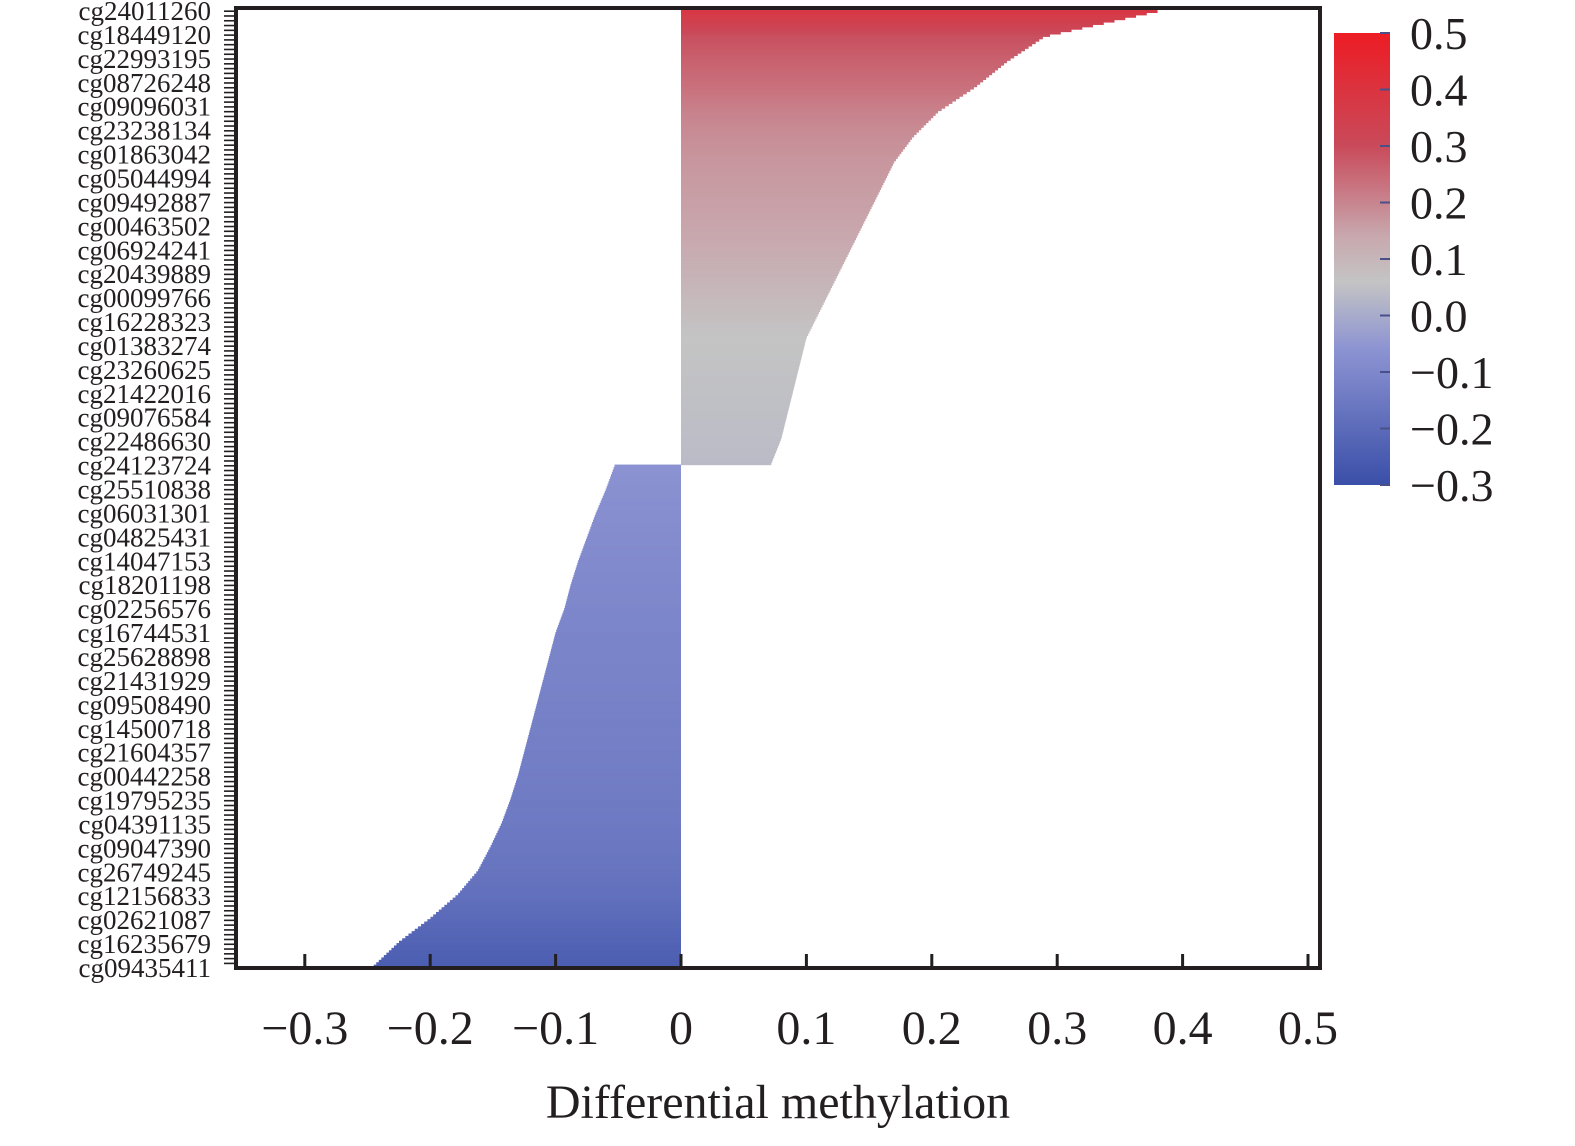 The image size is (1575, 1146). I want to click on colorbar-tick-label: 0.4, so click(1439, 90).